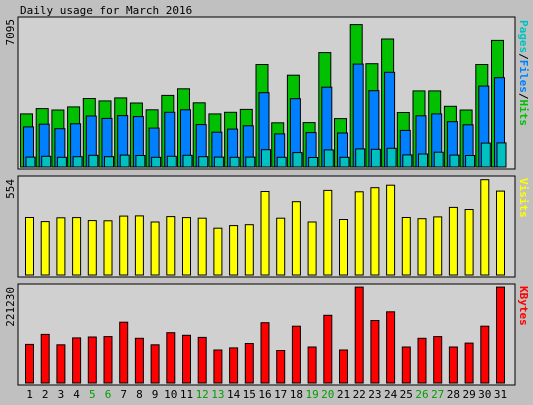  What do you see at coordinates (391, 394) in the screenshot?
I see `day-label-24: 24` at bounding box center [391, 394].